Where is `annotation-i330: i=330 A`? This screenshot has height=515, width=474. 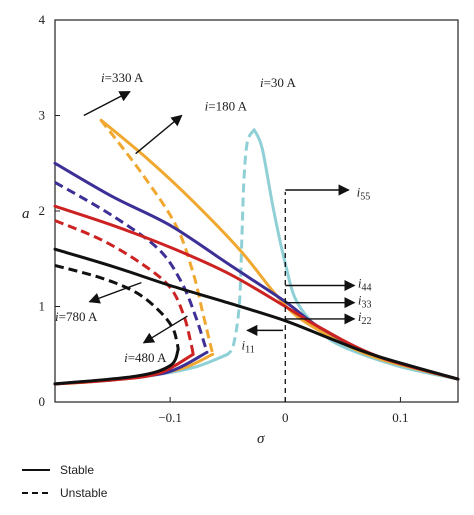
annotation-i330: i=330 A is located at coordinates (113, 93).